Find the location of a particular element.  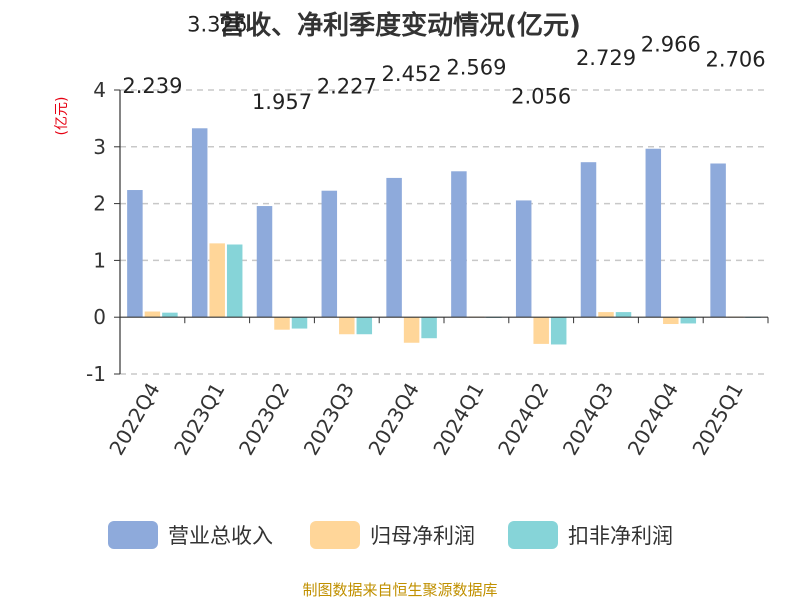

y-tick-label: 3 is located at coordinates (99, 147).